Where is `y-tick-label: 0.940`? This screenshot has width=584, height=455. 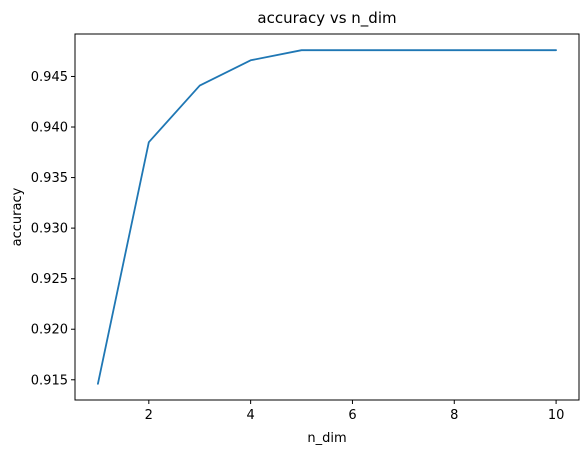 y-tick-label: 0.940 is located at coordinates (49, 128).